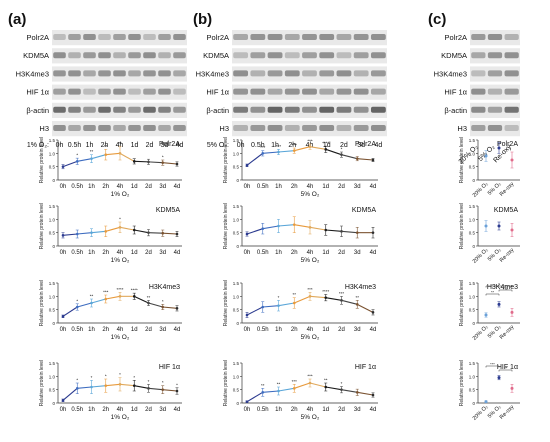  I want to click on y-tick-label: 1.5, so click(472, 283).